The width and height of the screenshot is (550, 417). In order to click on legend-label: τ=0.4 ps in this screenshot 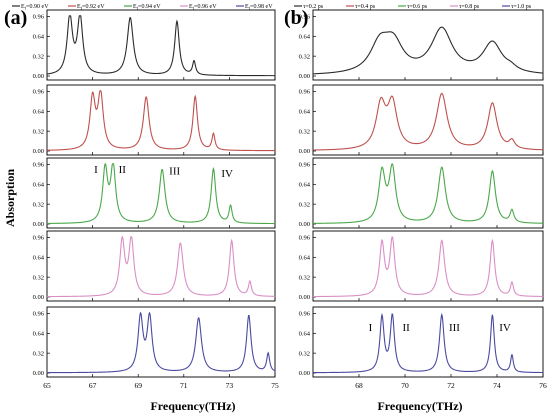, I will do `click(365, 7)`.